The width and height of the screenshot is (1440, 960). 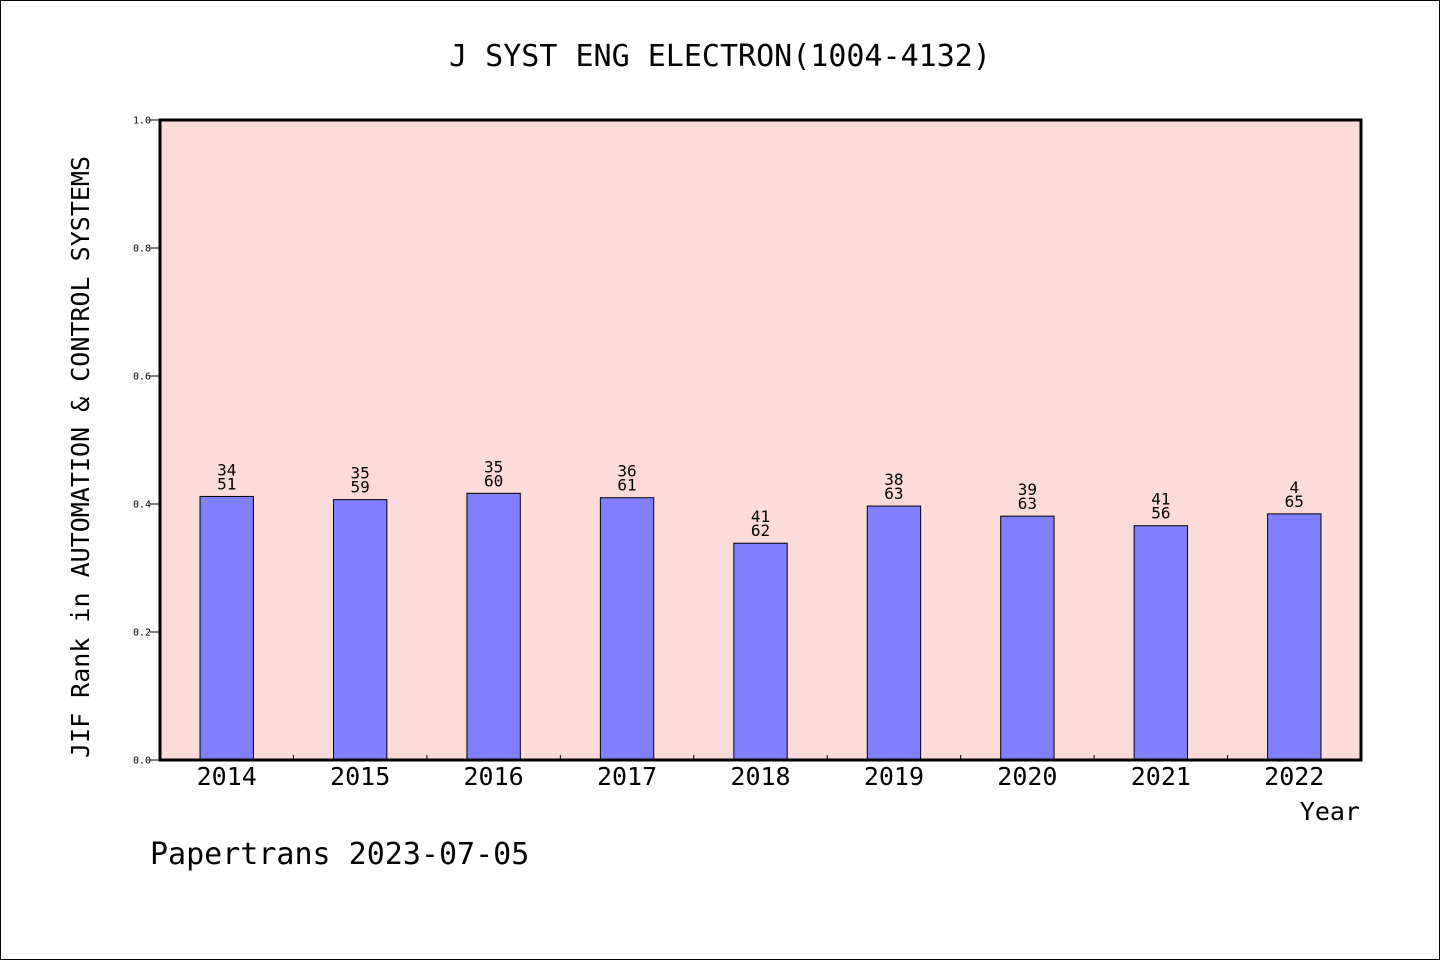 I want to click on bar-total-label: 62, so click(x=760, y=530).